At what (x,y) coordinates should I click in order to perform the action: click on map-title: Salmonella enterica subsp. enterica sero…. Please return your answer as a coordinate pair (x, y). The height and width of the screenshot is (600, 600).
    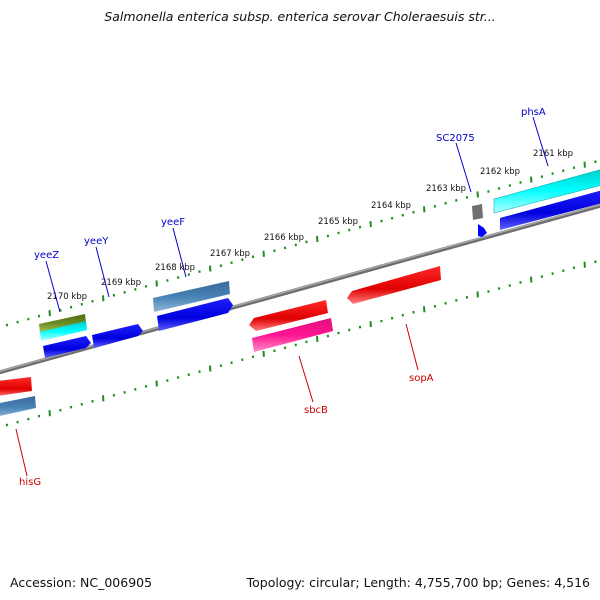
    Looking at the image, I should click on (300, 16).